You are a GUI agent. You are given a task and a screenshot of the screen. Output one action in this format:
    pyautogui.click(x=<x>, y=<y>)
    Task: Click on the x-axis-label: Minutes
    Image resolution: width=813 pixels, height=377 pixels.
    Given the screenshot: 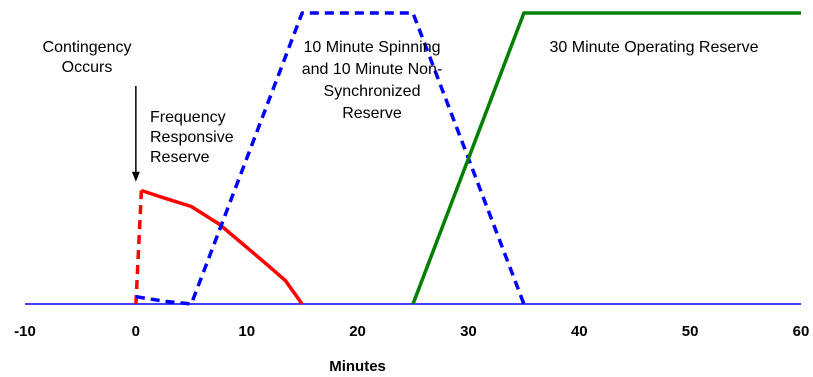 What is the action you would take?
    pyautogui.click(x=357, y=366)
    